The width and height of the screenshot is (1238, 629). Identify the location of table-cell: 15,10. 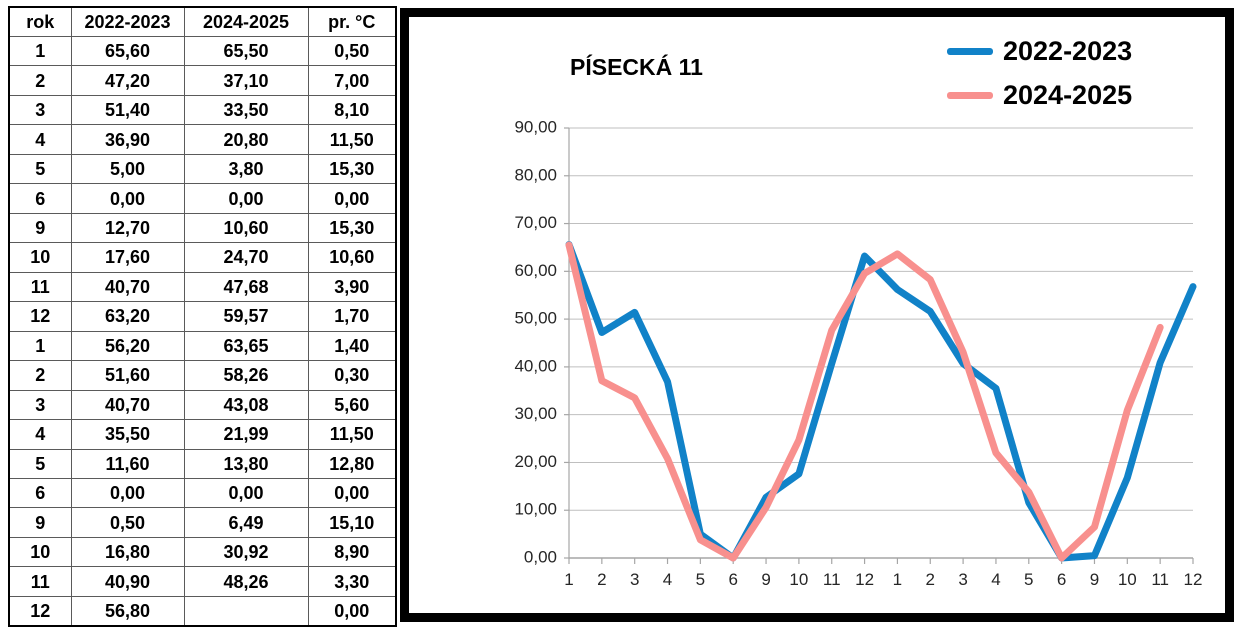
(352, 522).